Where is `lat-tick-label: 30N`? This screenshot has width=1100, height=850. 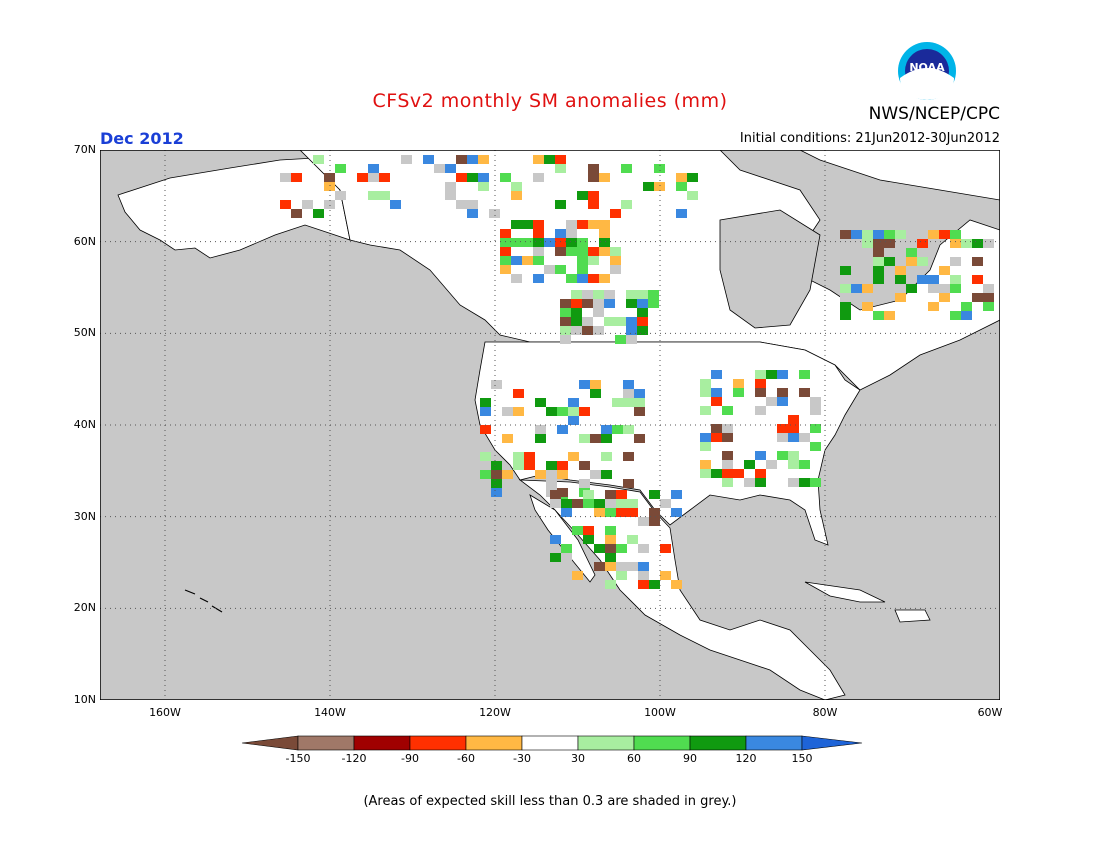 lat-tick-label: 30N is located at coordinates (84, 516).